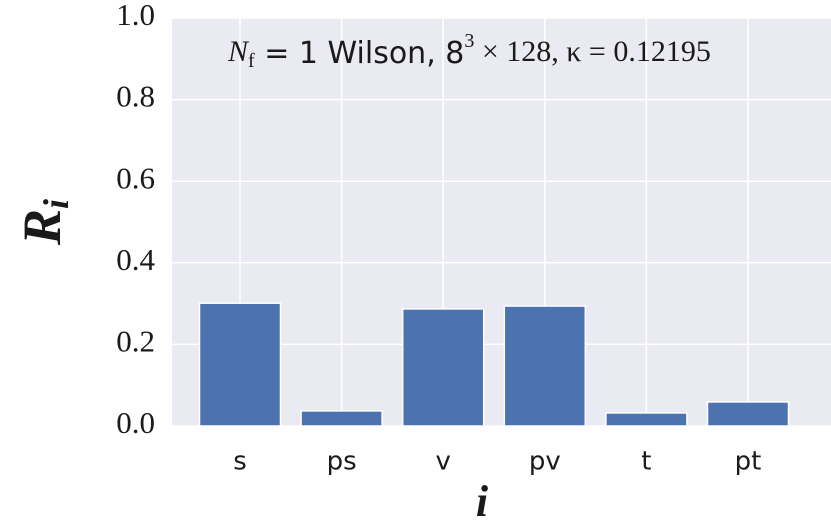 This screenshot has height=531, width=831. What do you see at coordinates (646, 462) in the screenshot?
I see `x-tick-label: t` at bounding box center [646, 462].